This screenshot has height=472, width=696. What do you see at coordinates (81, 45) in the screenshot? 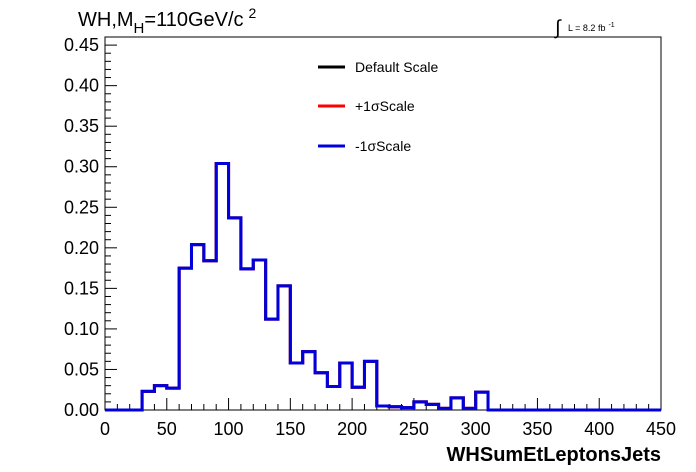
I see `y-tick-label: 0.45` at bounding box center [81, 45].